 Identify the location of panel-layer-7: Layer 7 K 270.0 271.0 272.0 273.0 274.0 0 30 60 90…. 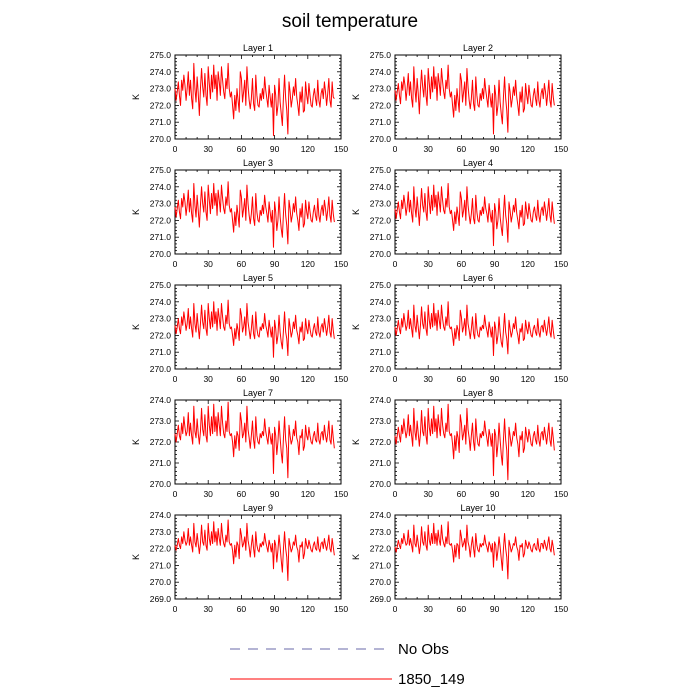
(239, 443).